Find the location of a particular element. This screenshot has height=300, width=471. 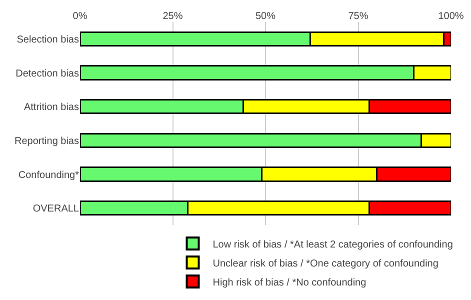

legend-label: Low risk of bias / *At least 2 categories of confounding is located at coordinates (332, 244).